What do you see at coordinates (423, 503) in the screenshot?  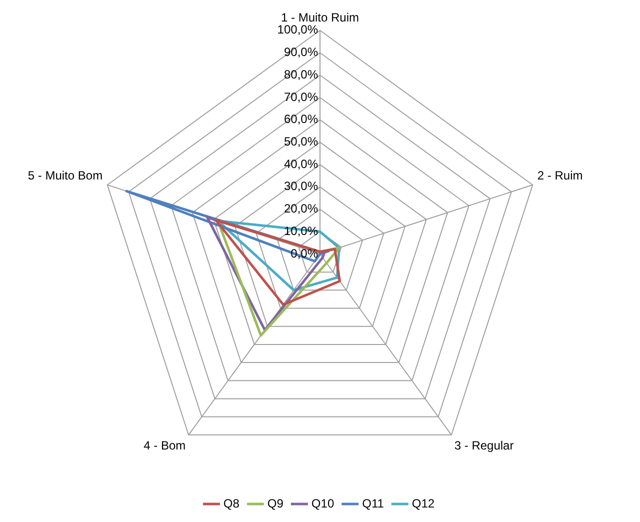 I see `legend-label: Q12` at bounding box center [423, 503].